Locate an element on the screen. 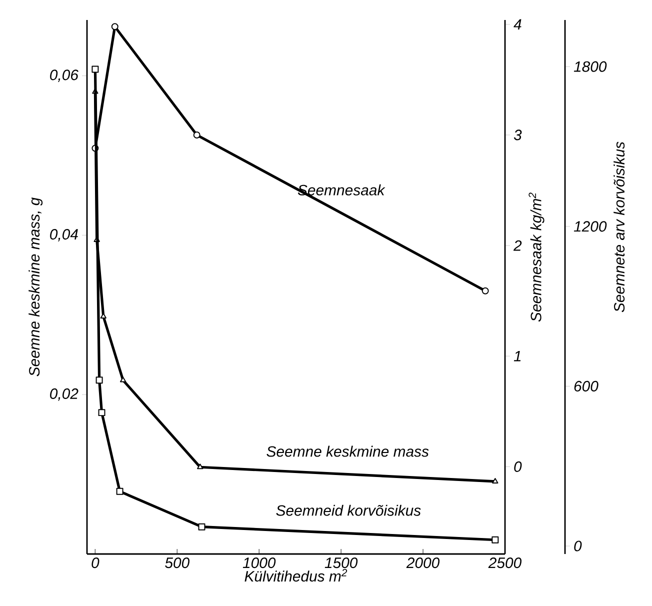  y3-axis-title: Seemnete arv korvõisikus is located at coordinates (619, 227).